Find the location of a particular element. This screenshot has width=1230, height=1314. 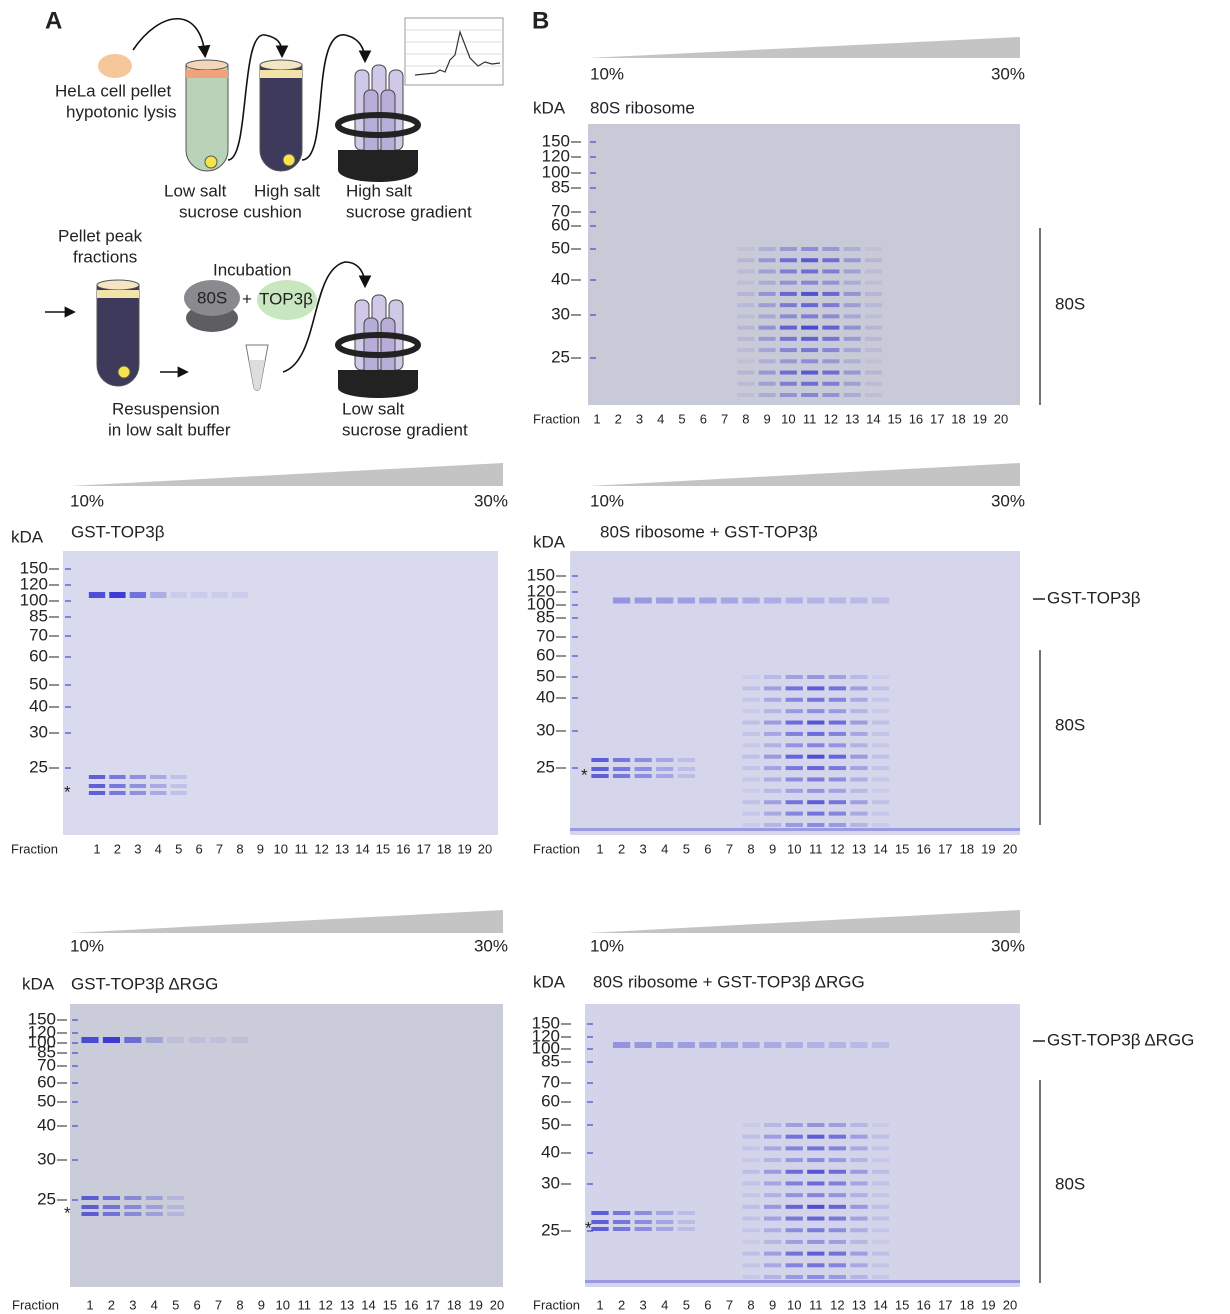

marker-label: 150 is located at coordinates (34, 567).